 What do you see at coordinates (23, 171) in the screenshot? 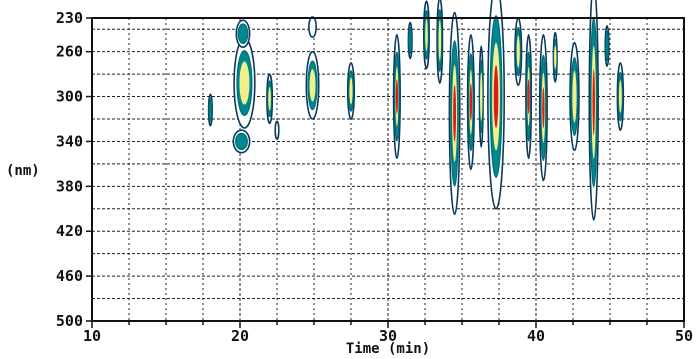
I see `y-axis-title: (nm)` at bounding box center [23, 171].